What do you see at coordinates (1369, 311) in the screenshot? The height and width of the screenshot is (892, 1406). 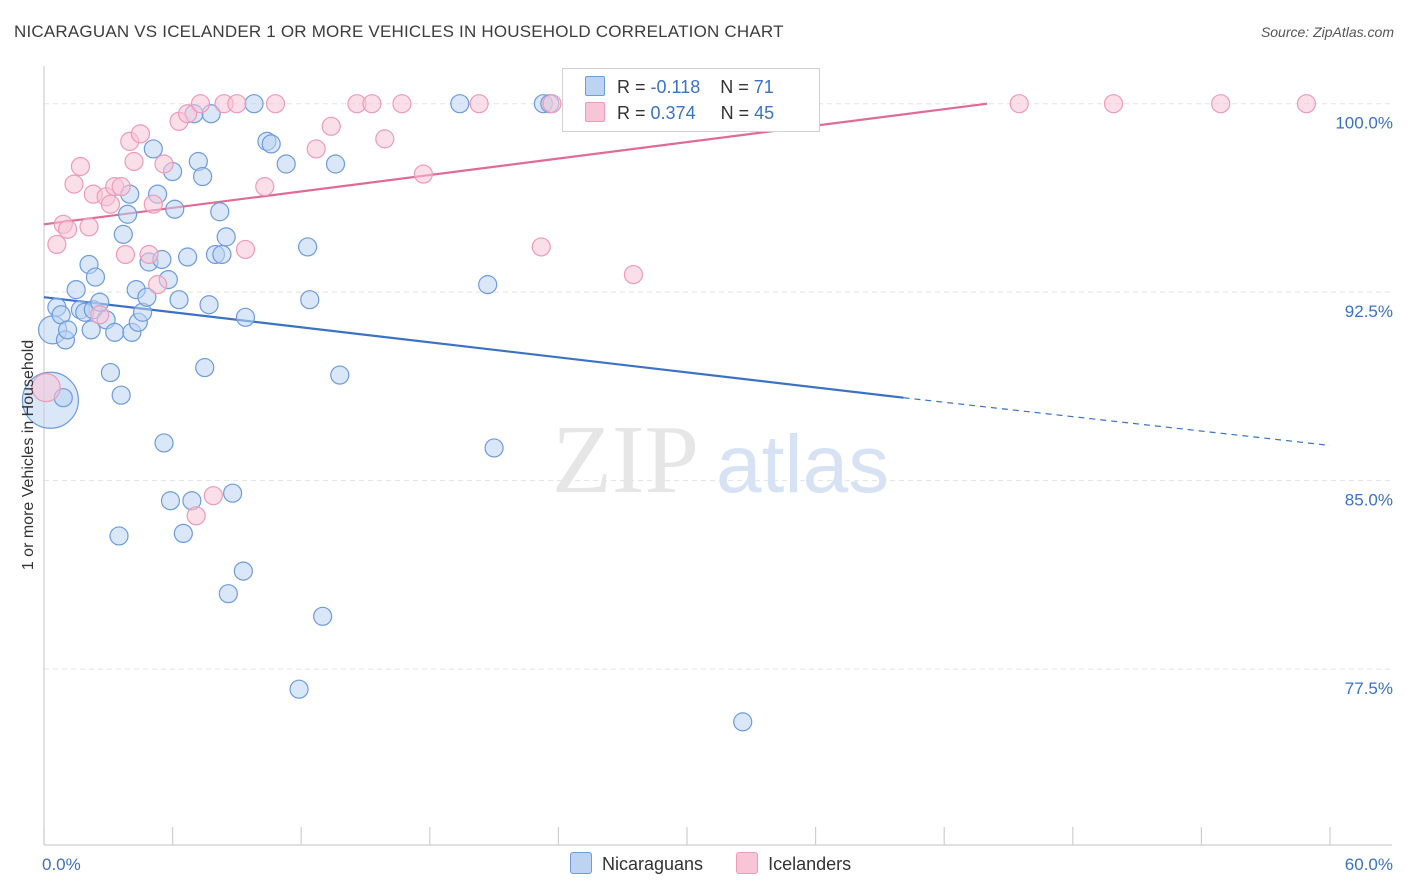 I see `y-tick-label: 92.5%` at bounding box center [1369, 311].